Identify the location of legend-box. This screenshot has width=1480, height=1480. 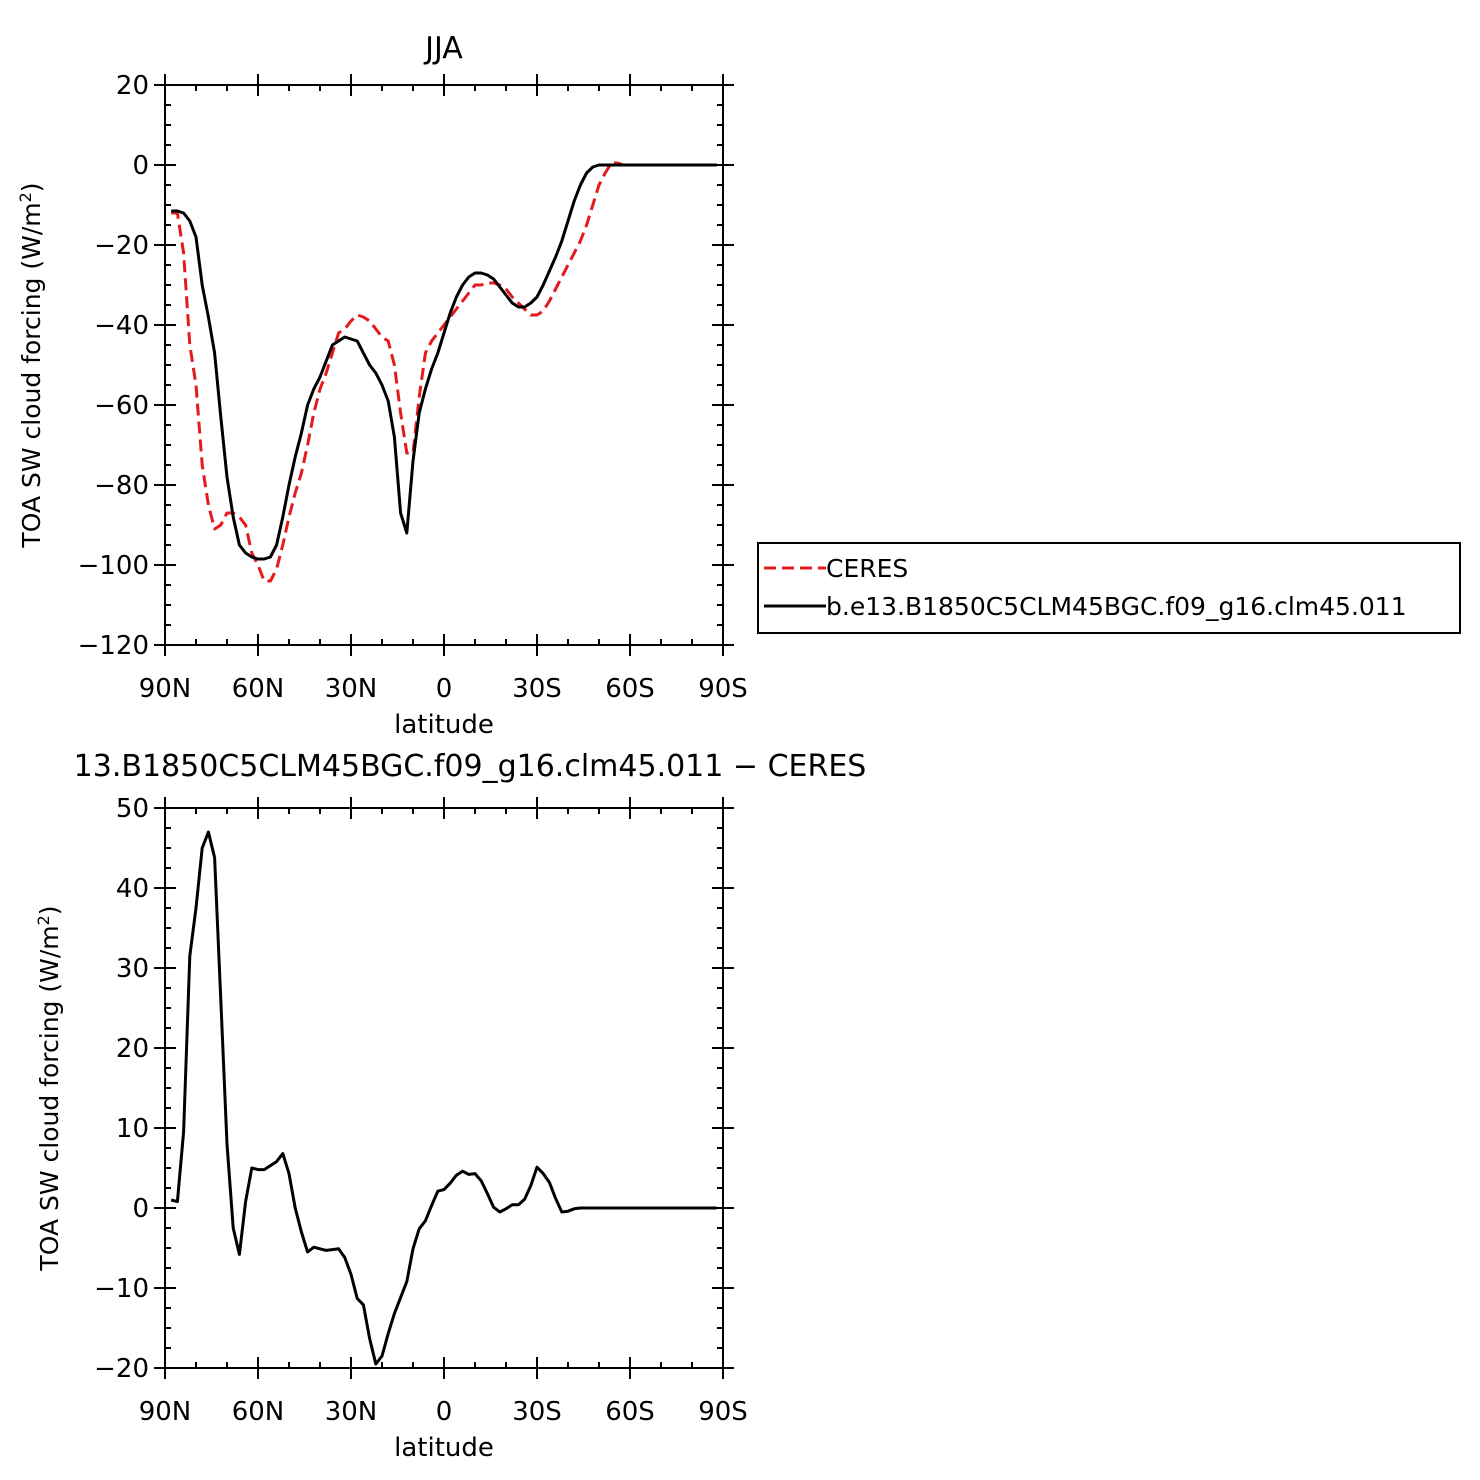
(1109, 588).